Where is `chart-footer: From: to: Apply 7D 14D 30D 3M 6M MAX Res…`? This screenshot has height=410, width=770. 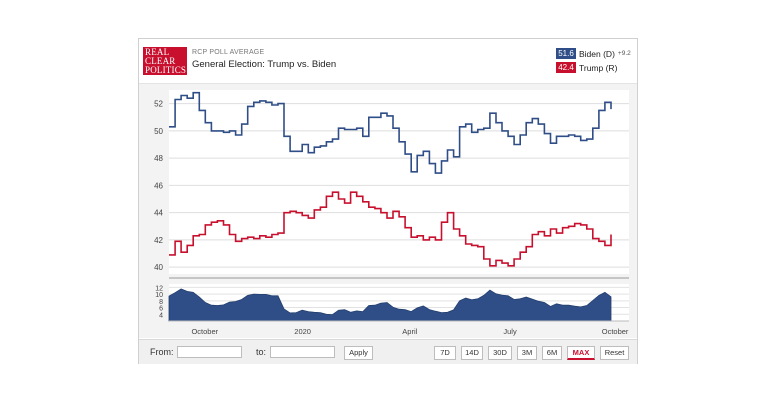
chart-footer: From: to: Apply 7D 14D 30D 3M 6M MAX Res… is located at coordinates (388, 351).